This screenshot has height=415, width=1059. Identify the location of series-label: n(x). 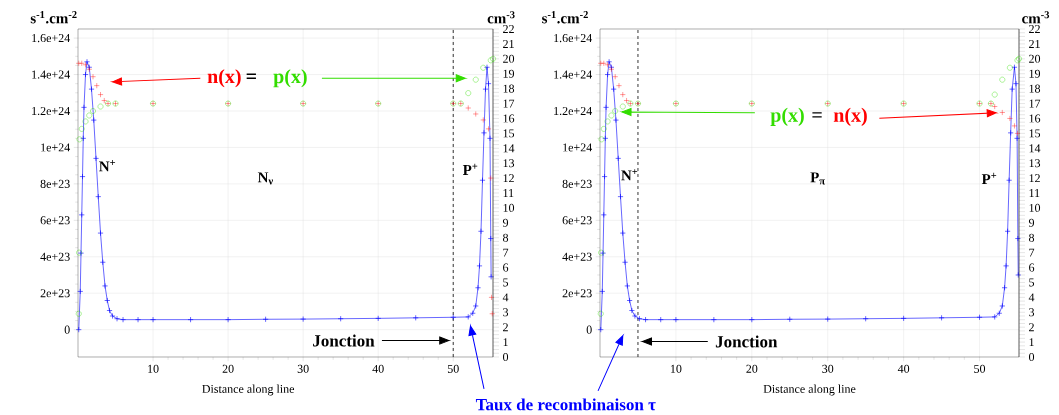
(850, 116).